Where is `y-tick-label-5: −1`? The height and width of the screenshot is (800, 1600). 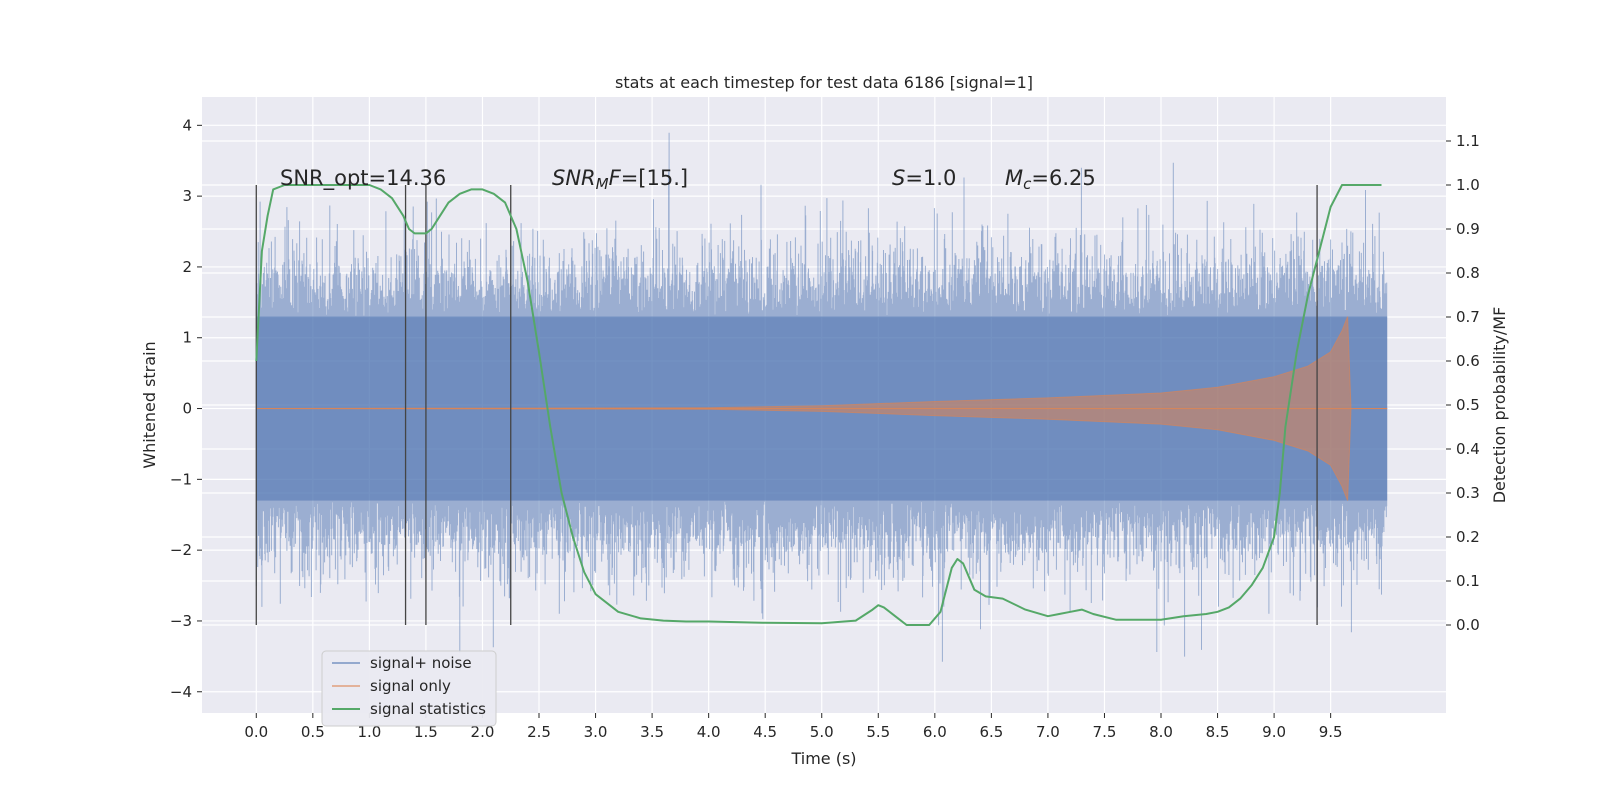
y-tick-label-5: −1 is located at coordinates (181, 479).